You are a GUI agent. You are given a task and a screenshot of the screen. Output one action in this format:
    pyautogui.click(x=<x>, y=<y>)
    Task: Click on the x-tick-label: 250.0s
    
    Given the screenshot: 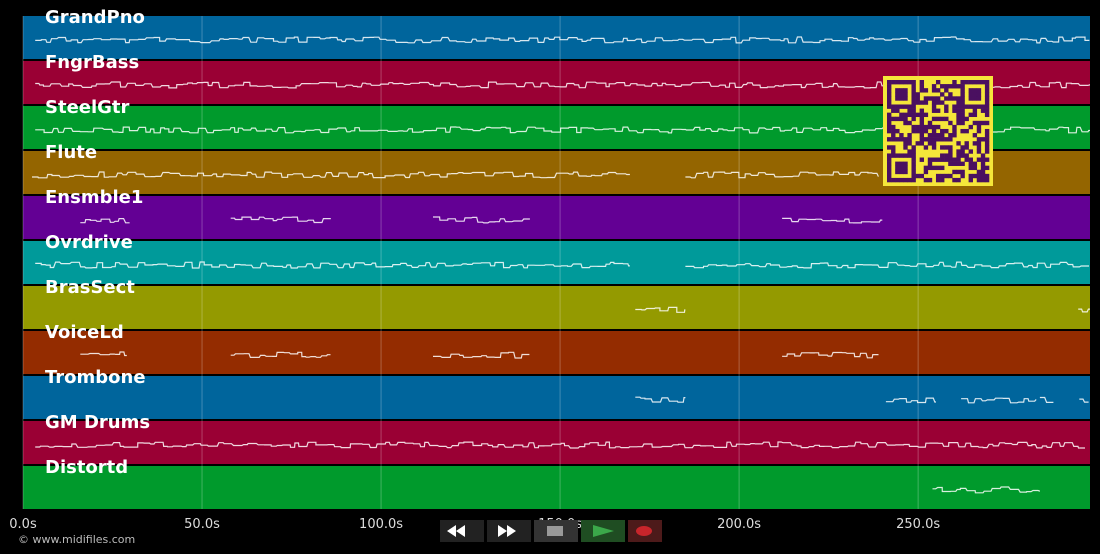 What is the action you would take?
    pyautogui.click(x=918, y=524)
    